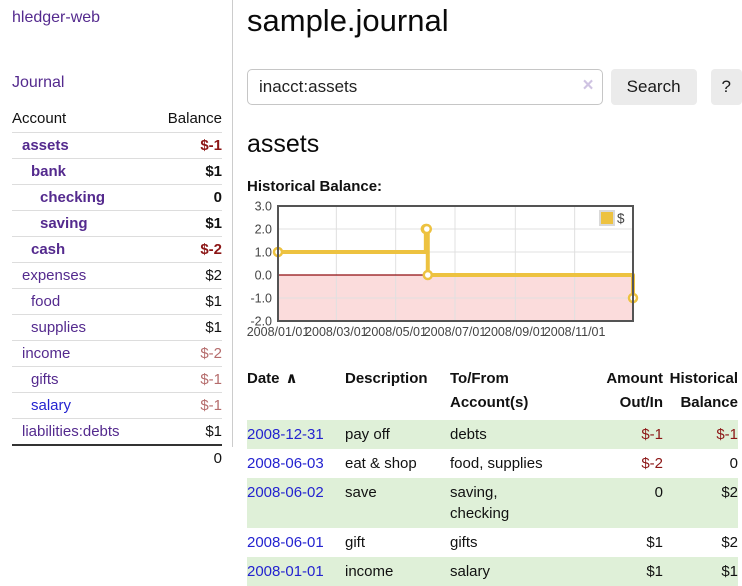  Describe the element at coordinates (117, 379) in the screenshot. I see `account-row: gifts $-1` at that location.